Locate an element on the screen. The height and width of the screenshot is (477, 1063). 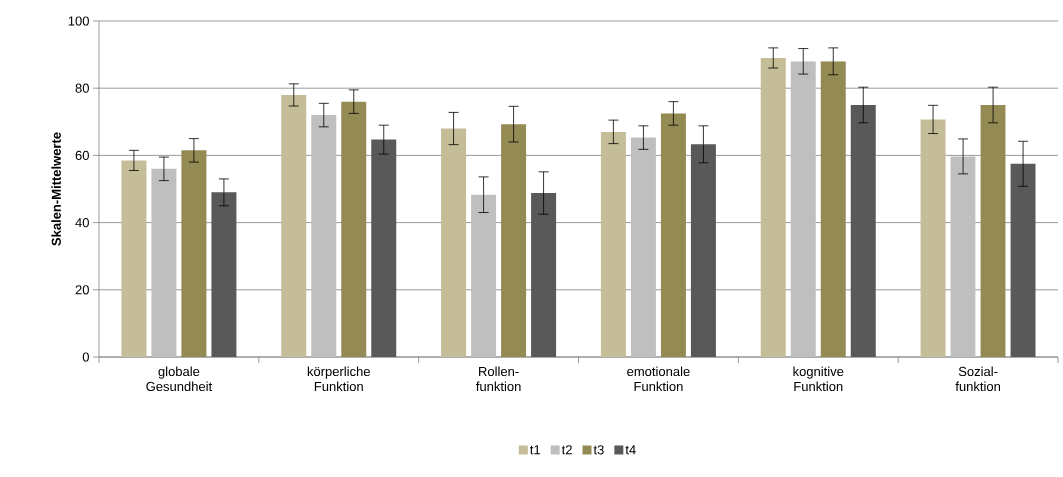
y-axis-title: Skalen-Mittelwerte is located at coordinates (56, 189).